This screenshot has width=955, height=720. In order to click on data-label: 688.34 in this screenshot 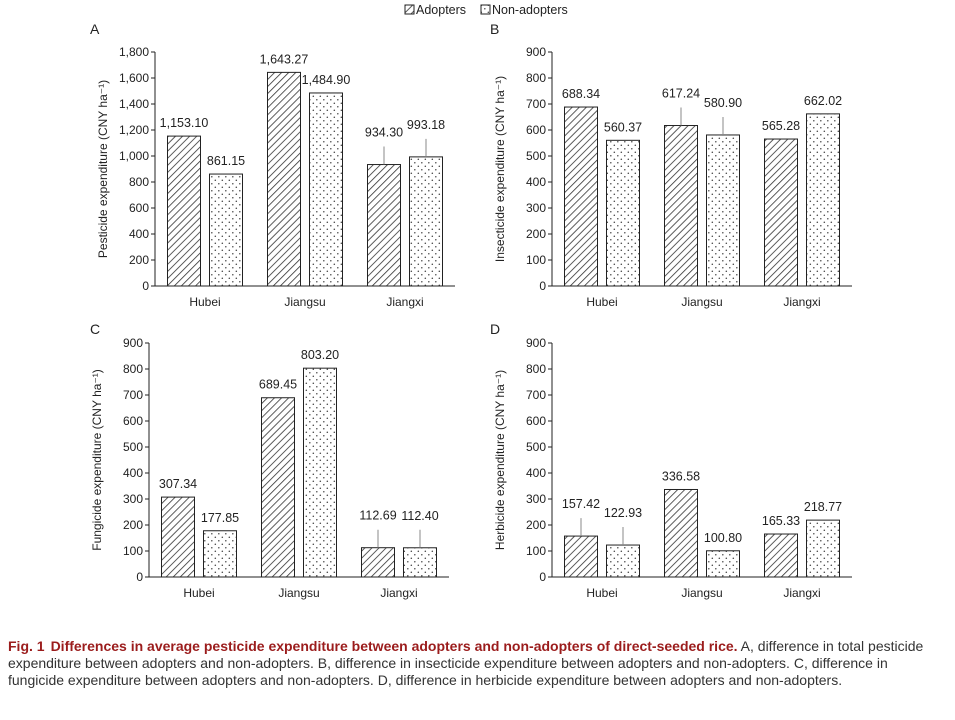, I will do `click(581, 94)`.